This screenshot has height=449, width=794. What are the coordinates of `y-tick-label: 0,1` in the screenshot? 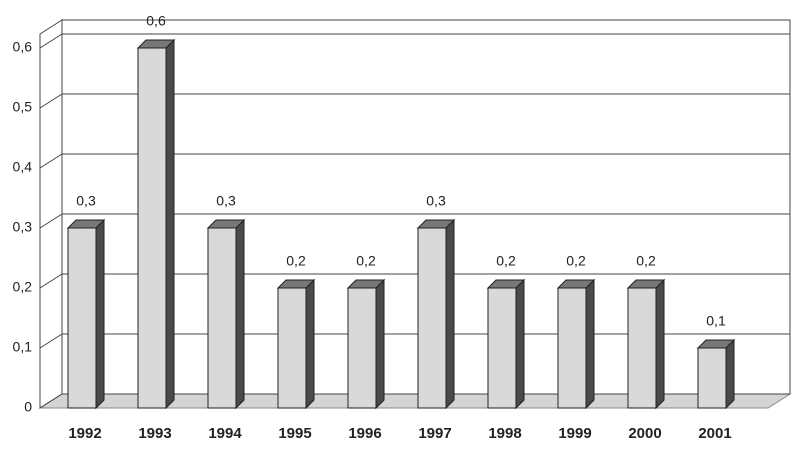 It's located at (23, 347).